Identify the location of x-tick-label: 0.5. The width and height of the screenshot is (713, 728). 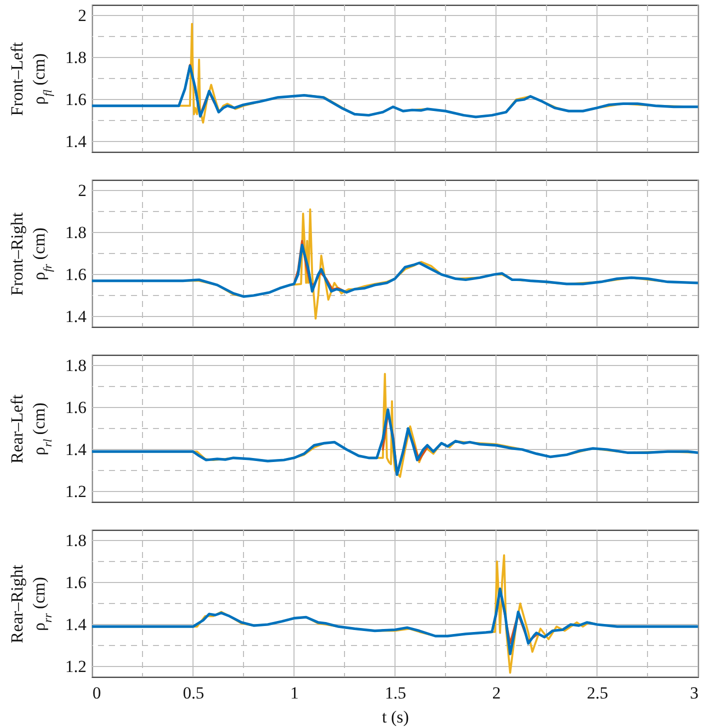
(193, 693).